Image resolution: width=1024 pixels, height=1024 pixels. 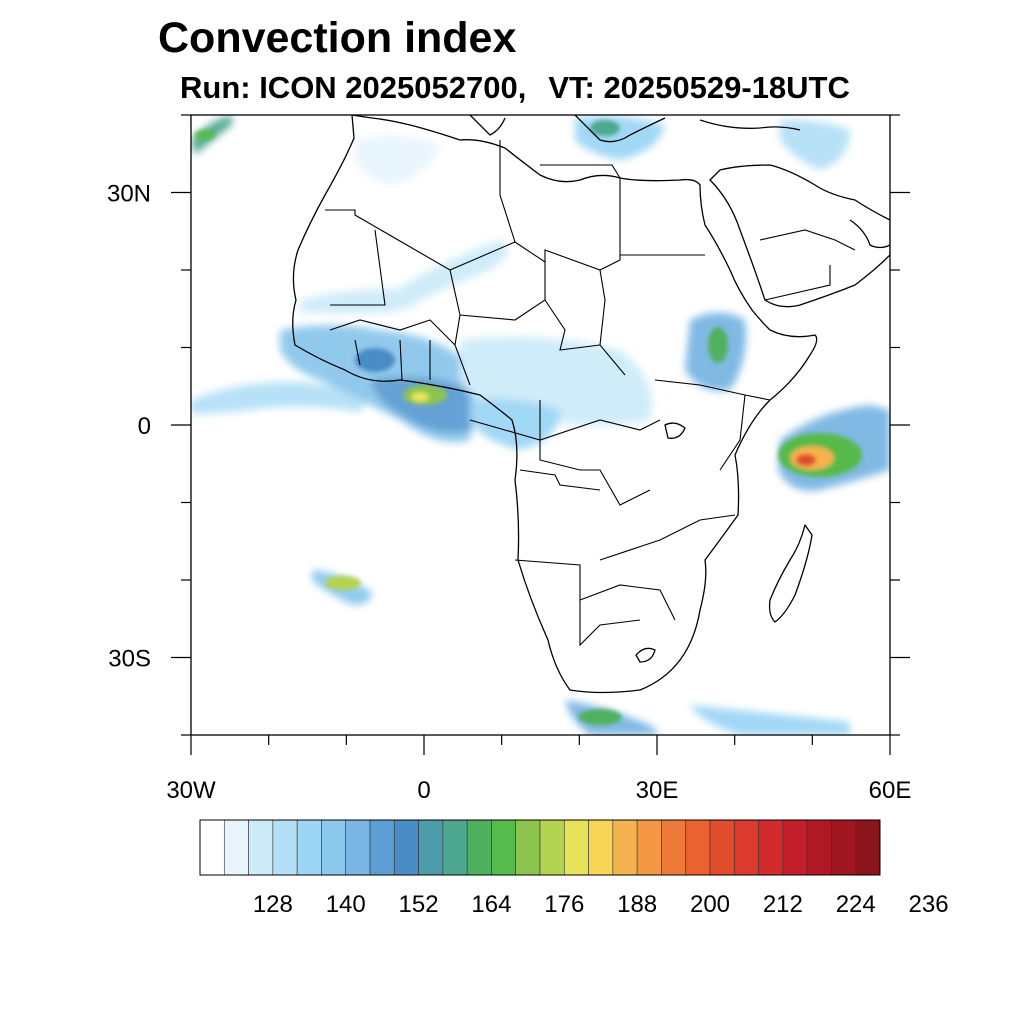 What do you see at coordinates (612, 322) in the screenshot?
I see `border-sudan-north` at bounding box center [612, 322].